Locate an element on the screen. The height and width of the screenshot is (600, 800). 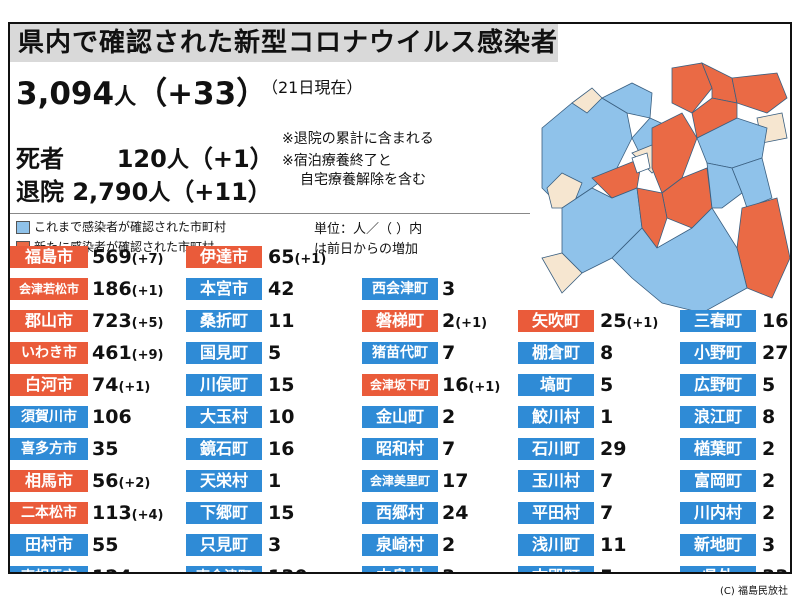
note-3: 自宅療養解除を含む is located at coordinates (363, 180).